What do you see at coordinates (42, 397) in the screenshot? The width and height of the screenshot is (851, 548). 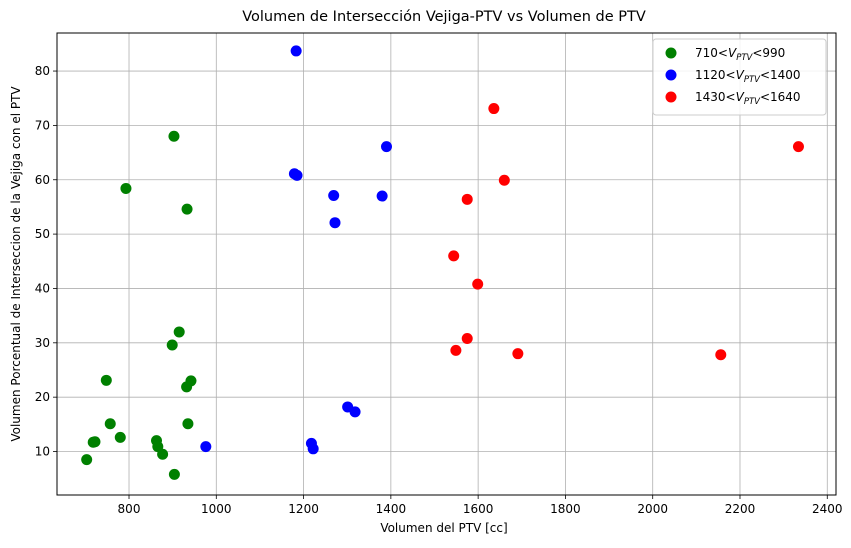 I see `y-tick-label: 20` at bounding box center [42, 397].